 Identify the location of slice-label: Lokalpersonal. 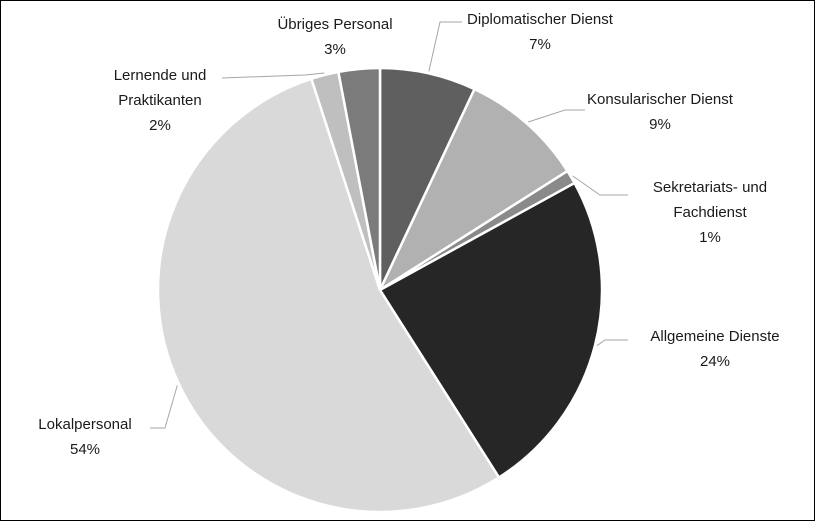
(84, 424).